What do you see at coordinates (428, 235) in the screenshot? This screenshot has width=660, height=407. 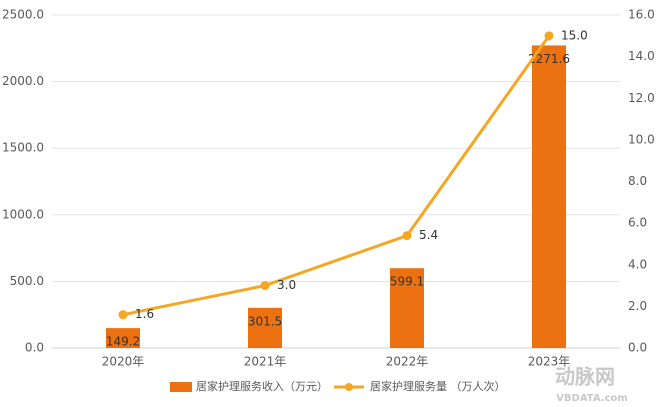 I see `data-label: 5.4` at bounding box center [428, 235].